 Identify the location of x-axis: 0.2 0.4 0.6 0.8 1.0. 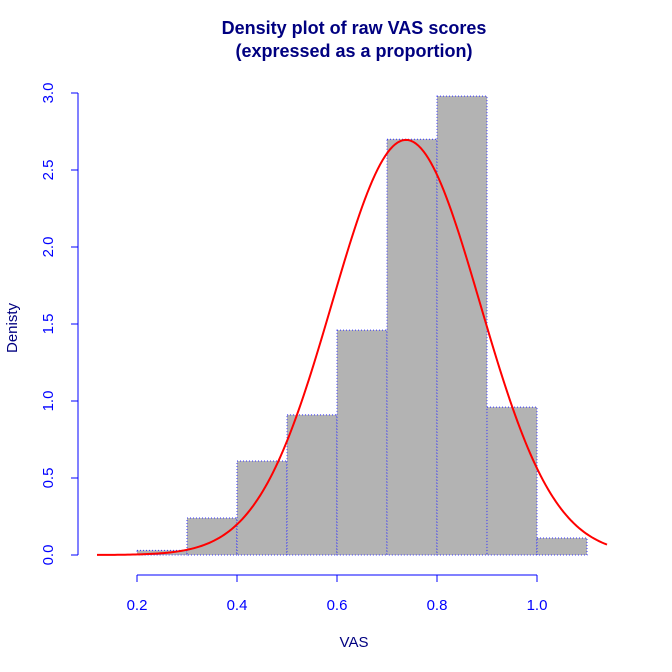
(337, 594).